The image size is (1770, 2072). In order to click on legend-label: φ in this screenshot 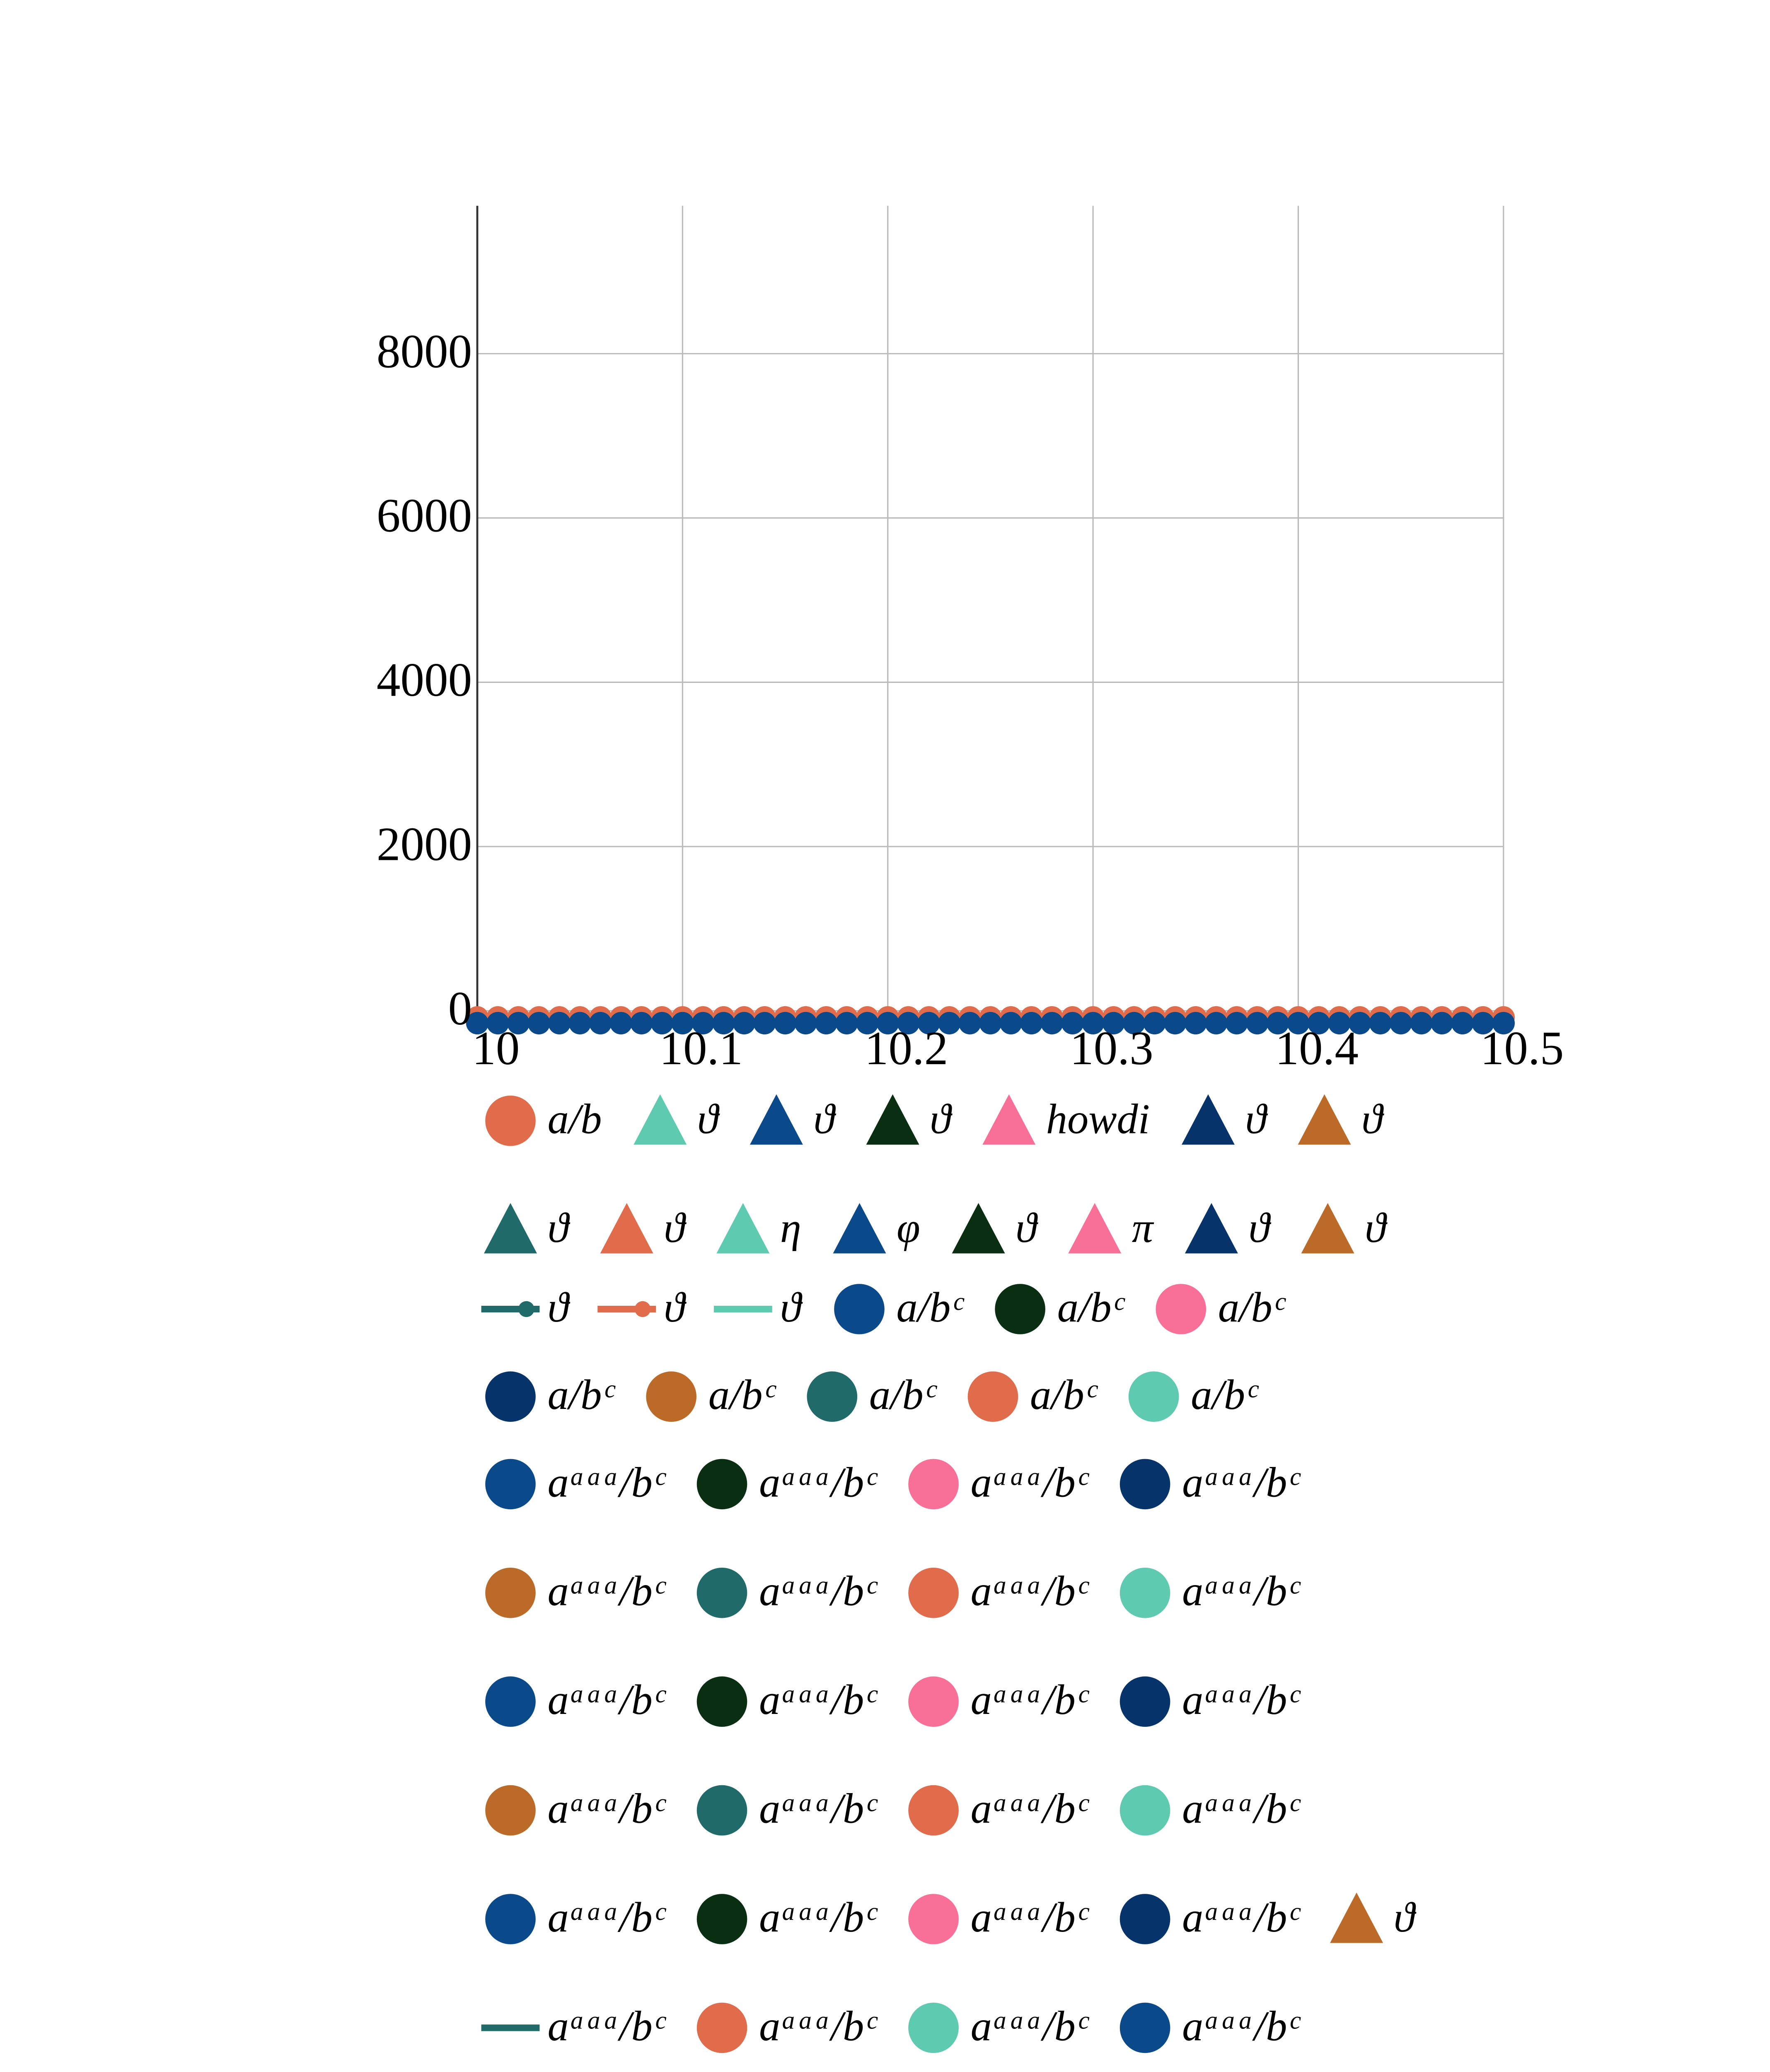, I will do `click(909, 1228)`.